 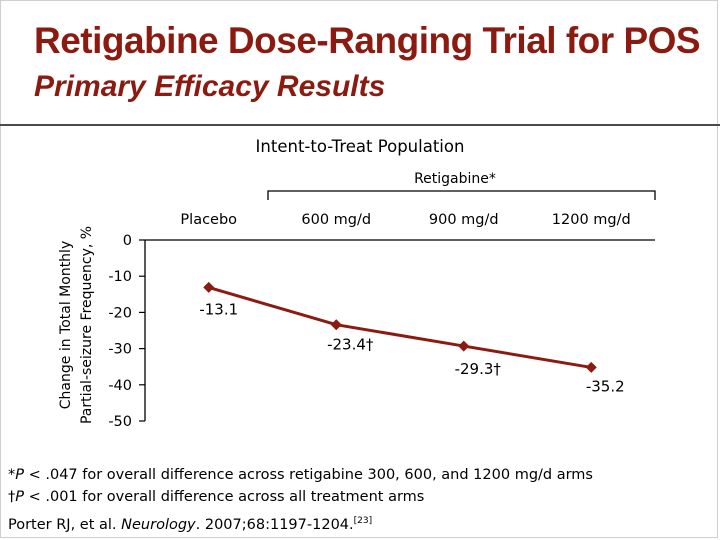 I want to click on retigabine-group-label: Retigabine*, so click(x=455, y=179).